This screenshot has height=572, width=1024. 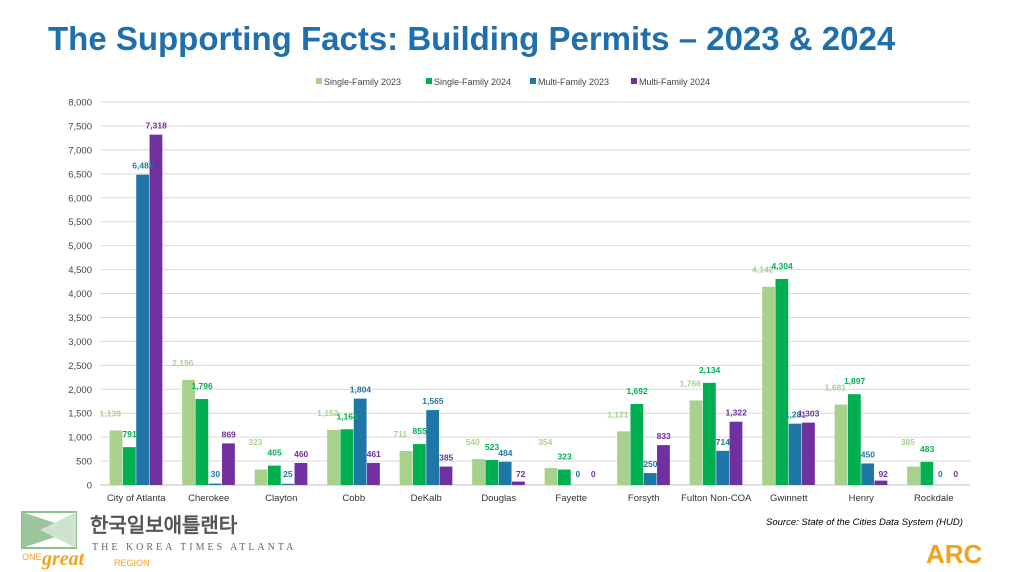 I want to click on legend-label: Single-Family 2024, so click(x=472, y=82).